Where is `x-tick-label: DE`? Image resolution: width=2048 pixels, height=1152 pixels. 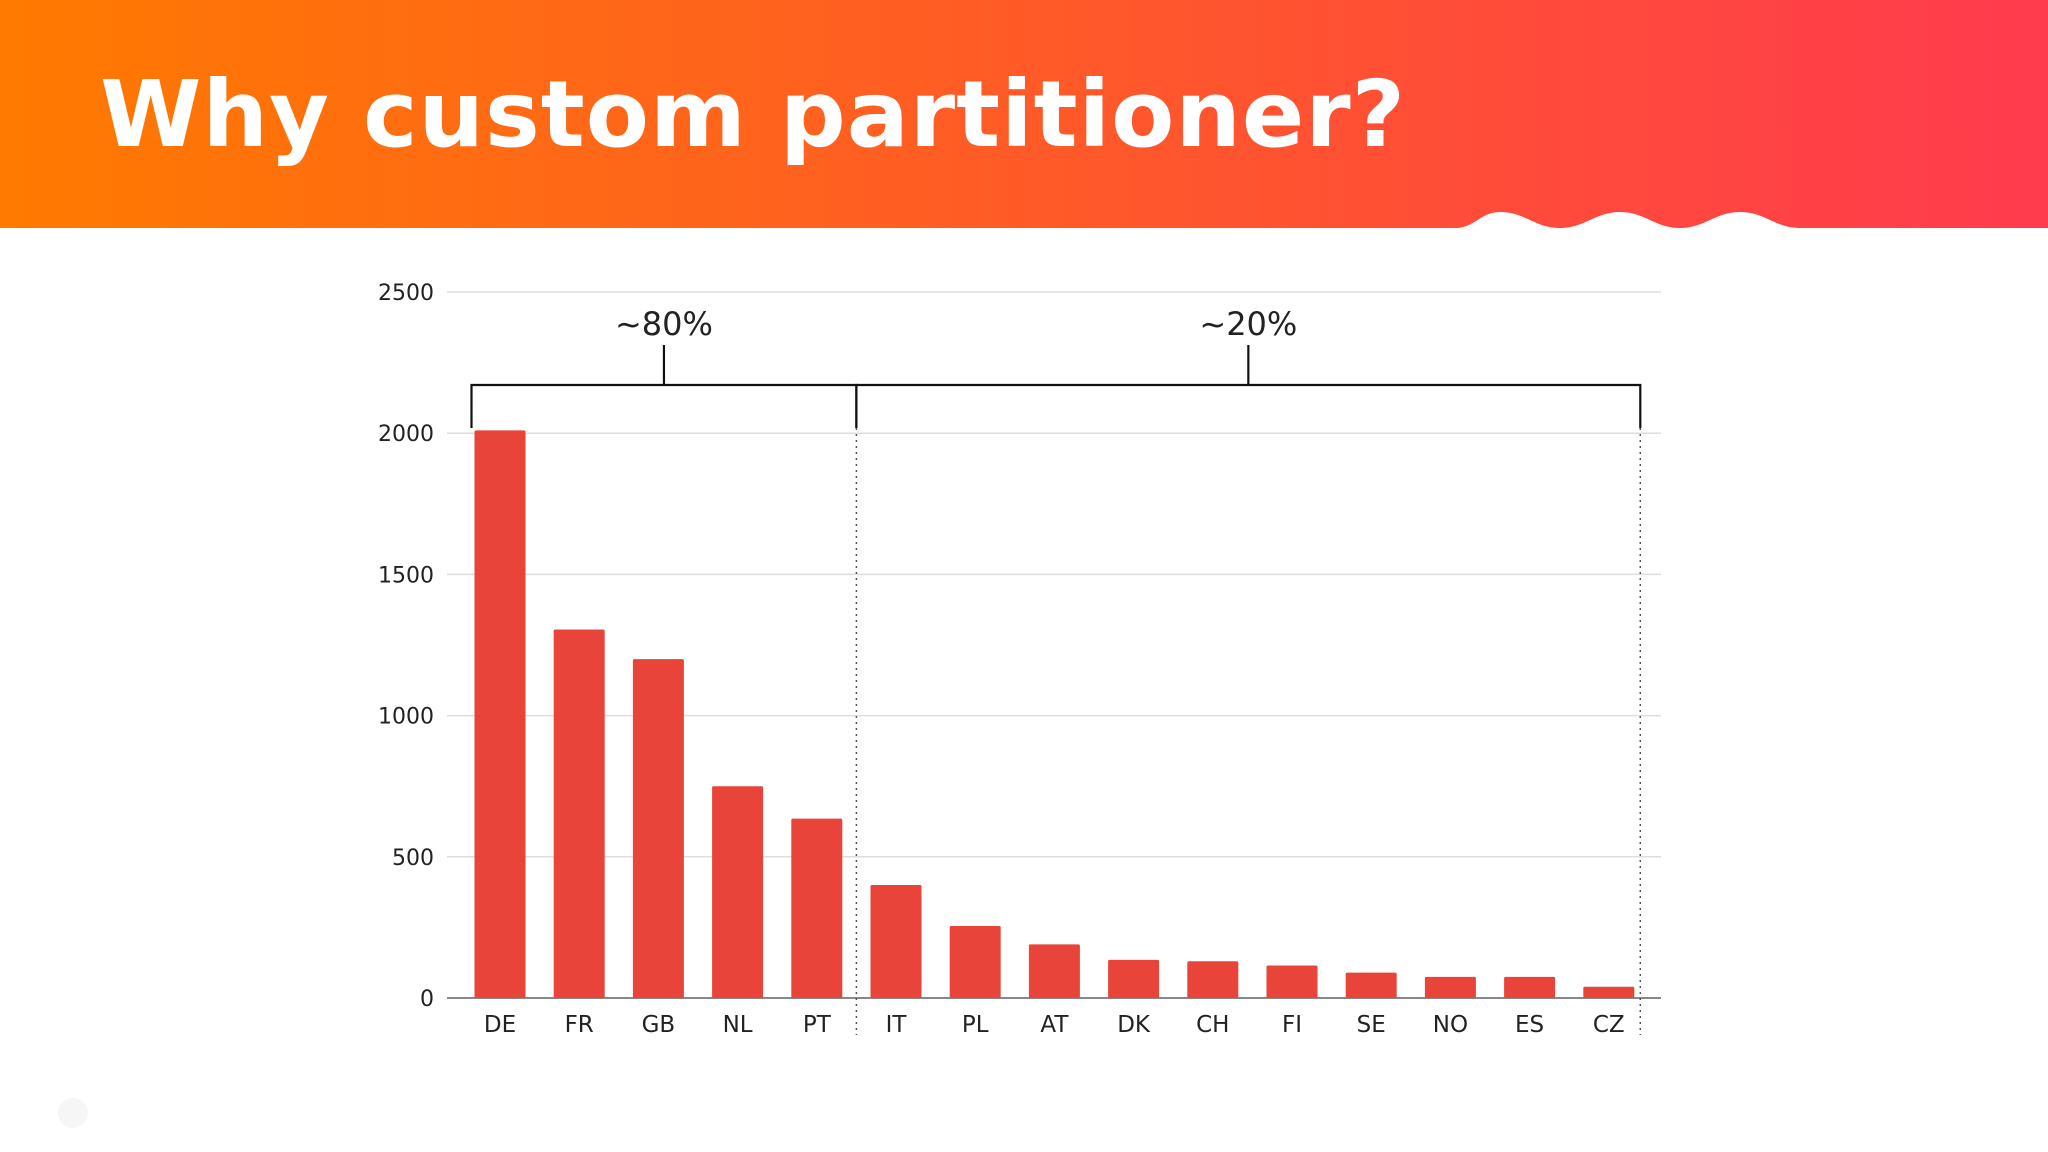 x-tick-label: DE is located at coordinates (500, 1025).